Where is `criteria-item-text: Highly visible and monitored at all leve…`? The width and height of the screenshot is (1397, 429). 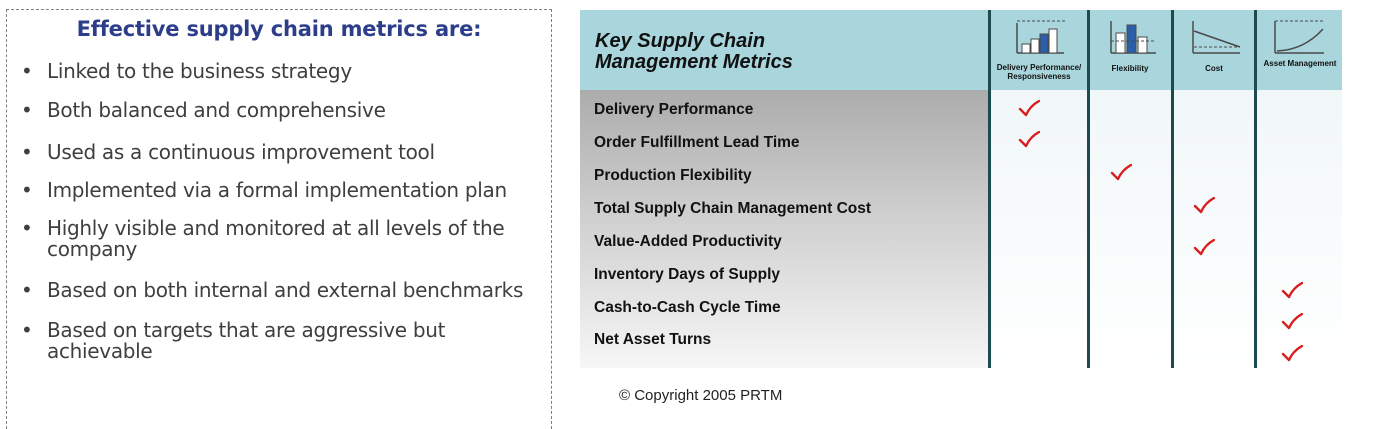 criteria-item-text: Highly visible and monitored at all leve… is located at coordinates (276, 238).